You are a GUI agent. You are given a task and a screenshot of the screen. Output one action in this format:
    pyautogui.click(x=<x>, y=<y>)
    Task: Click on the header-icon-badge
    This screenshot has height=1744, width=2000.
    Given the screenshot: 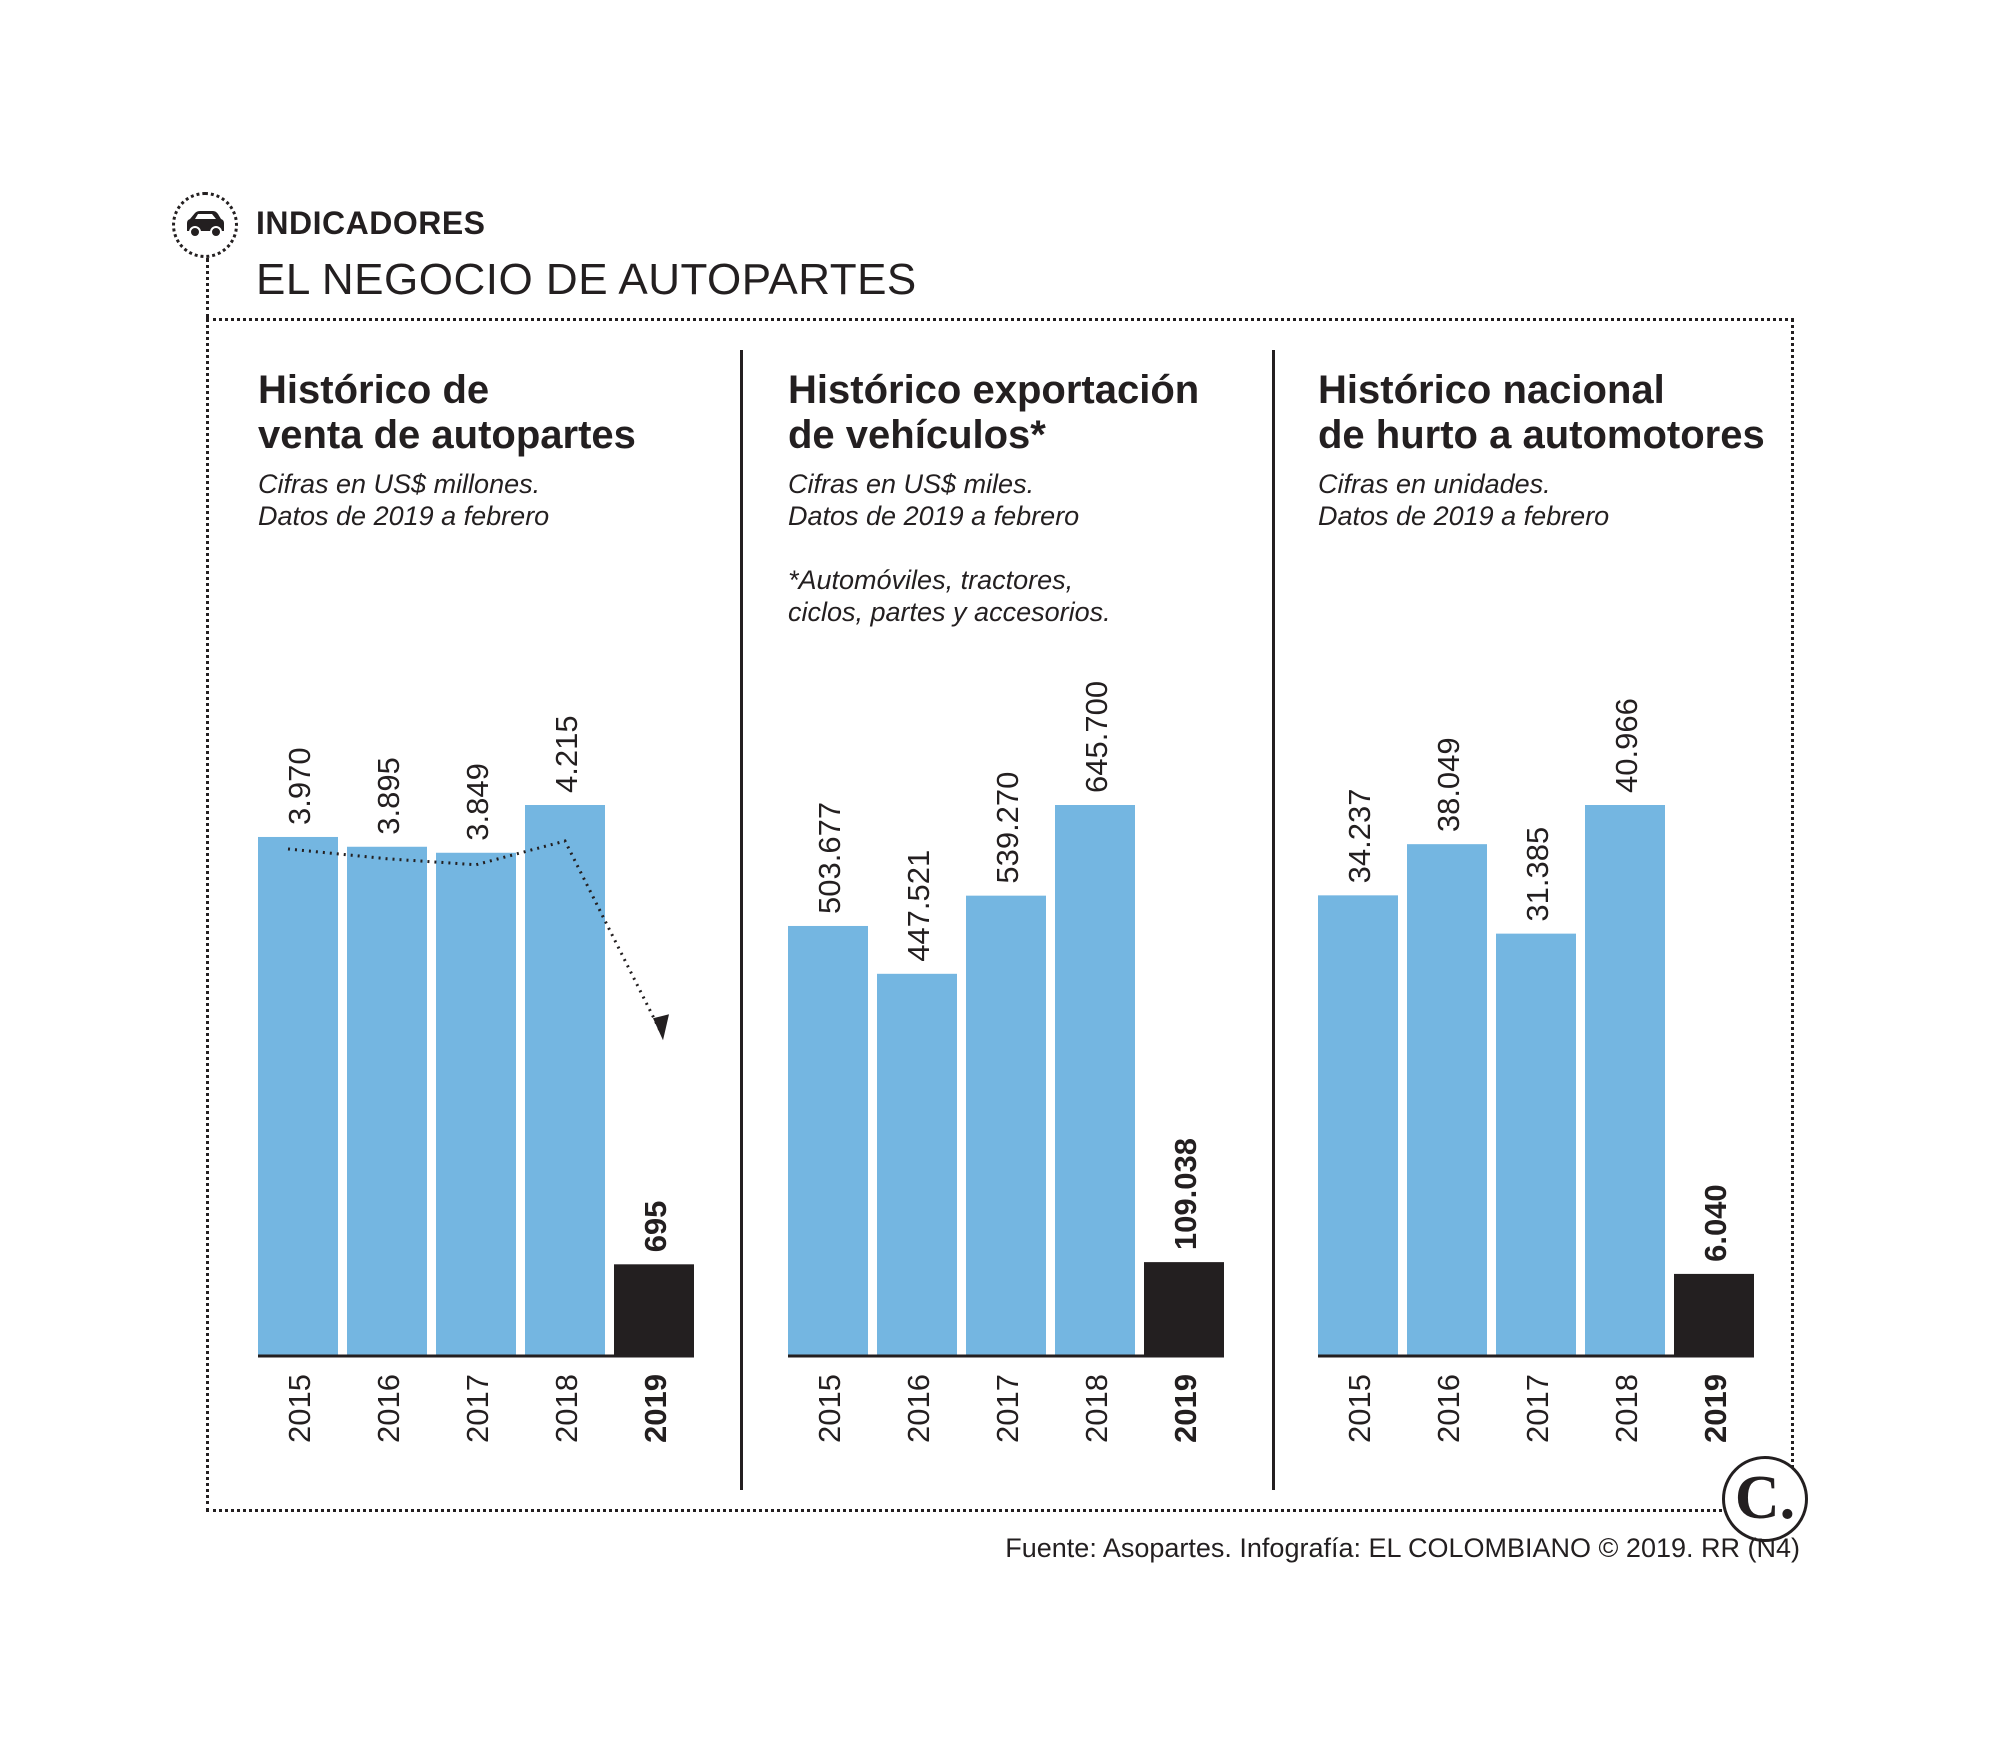 What is the action you would take?
    pyautogui.click(x=205, y=225)
    